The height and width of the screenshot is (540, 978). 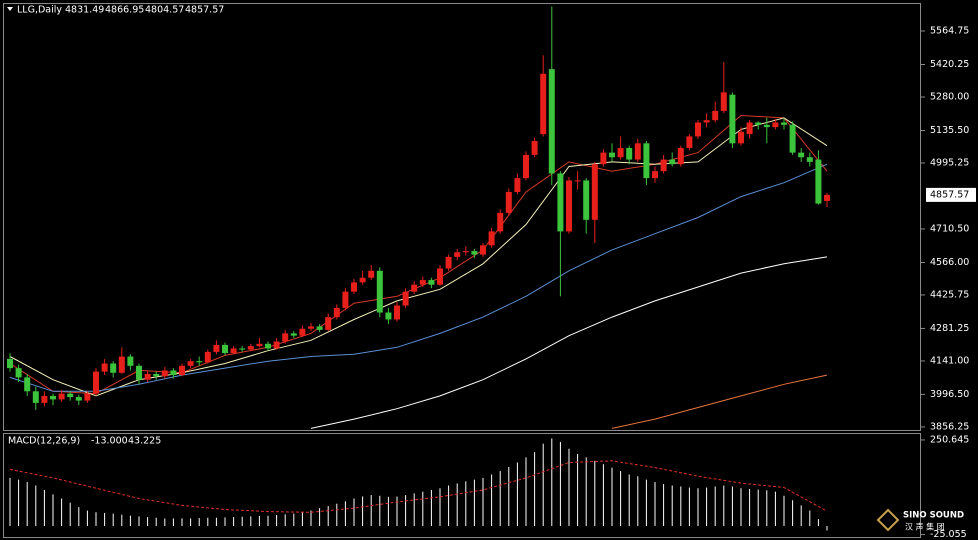 What do you see at coordinates (949, 328) in the screenshot?
I see `y-tick-label: 4281.25` at bounding box center [949, 328].